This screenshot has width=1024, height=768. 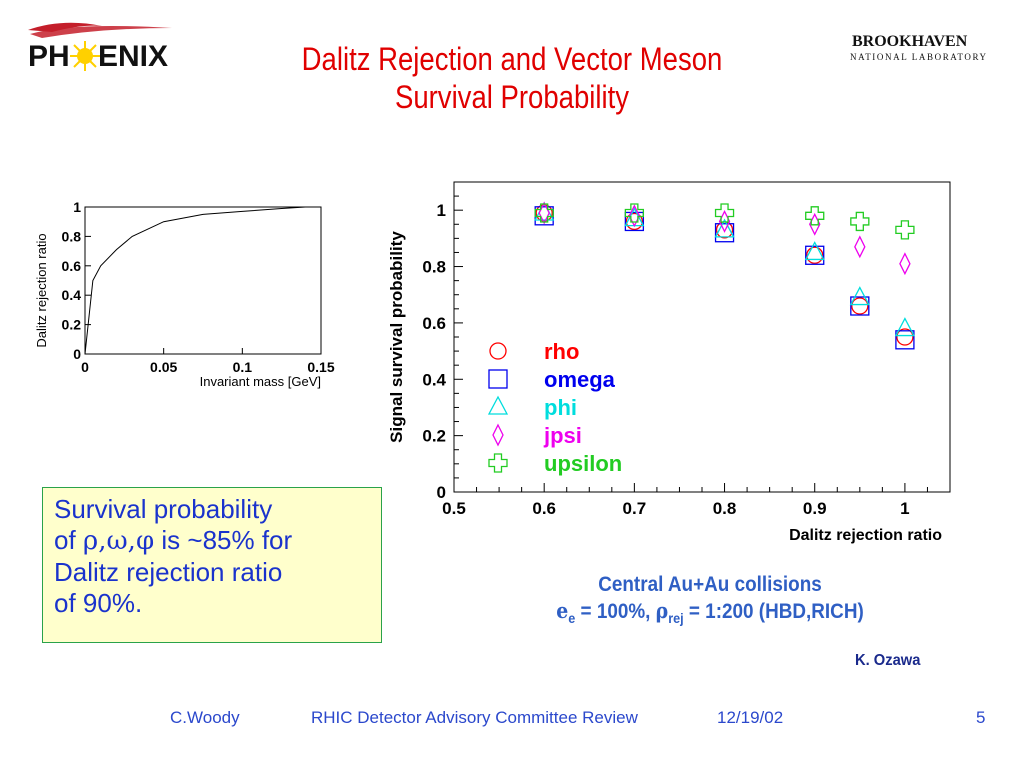 What do you see at coordinates (560, 407) in the screenshot?
I see `legend-label-phi: phi` at bounding box center [560, 407].